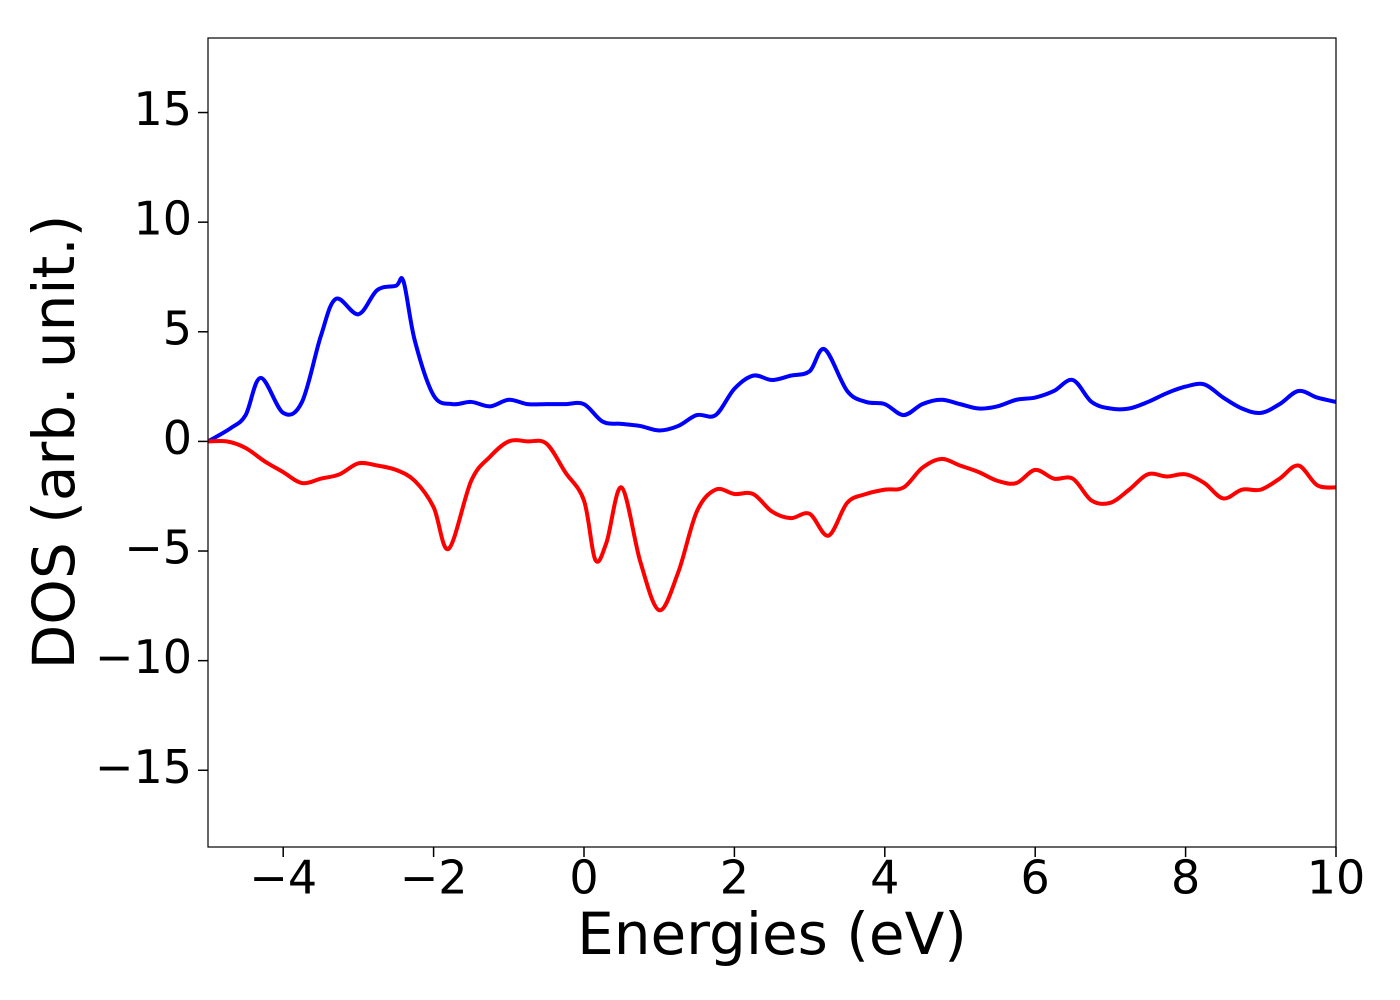  I want to click on y-tick-label: 15, so click(162, 109).